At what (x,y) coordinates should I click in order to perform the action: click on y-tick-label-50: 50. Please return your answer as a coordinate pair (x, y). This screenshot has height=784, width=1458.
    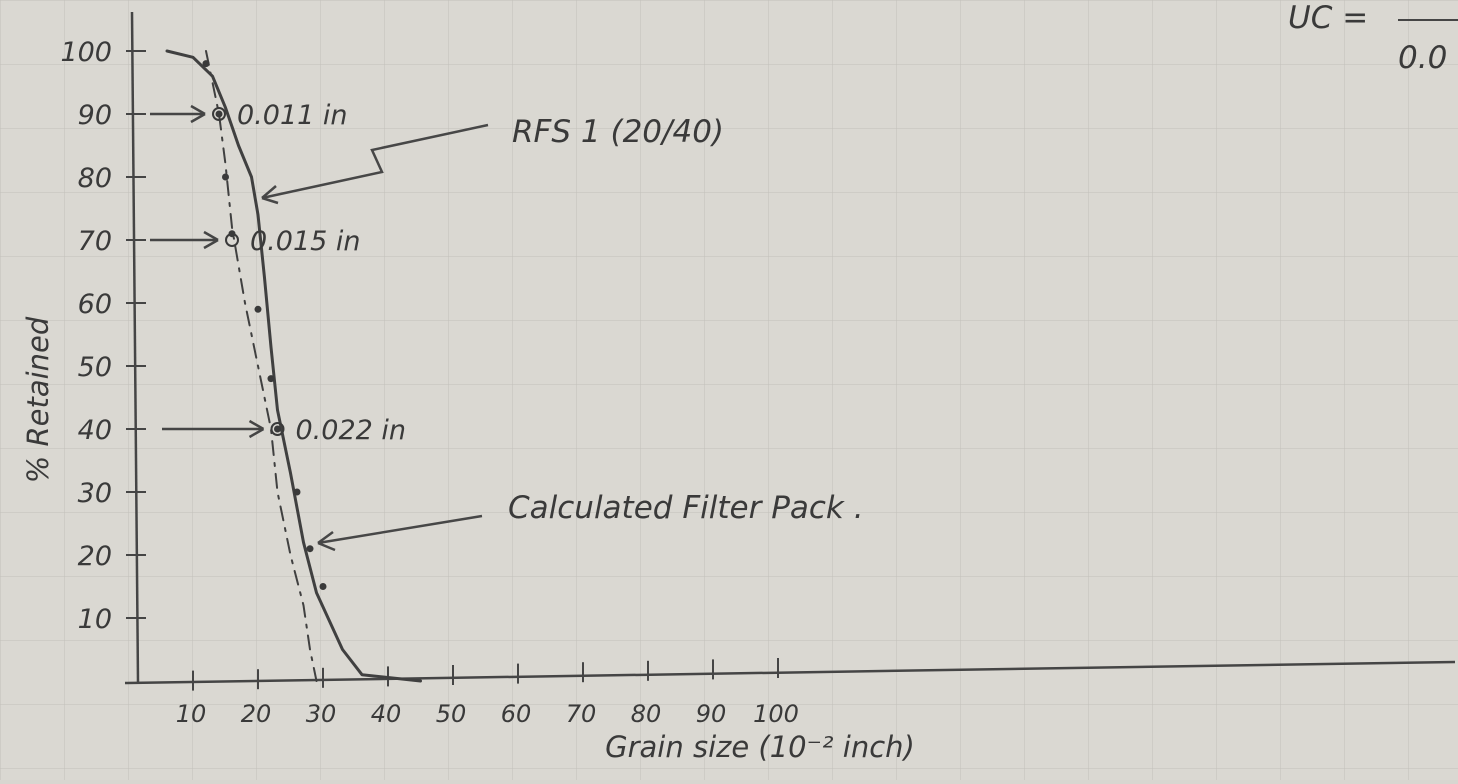
    Looking at the image, I should click on (95, 367).